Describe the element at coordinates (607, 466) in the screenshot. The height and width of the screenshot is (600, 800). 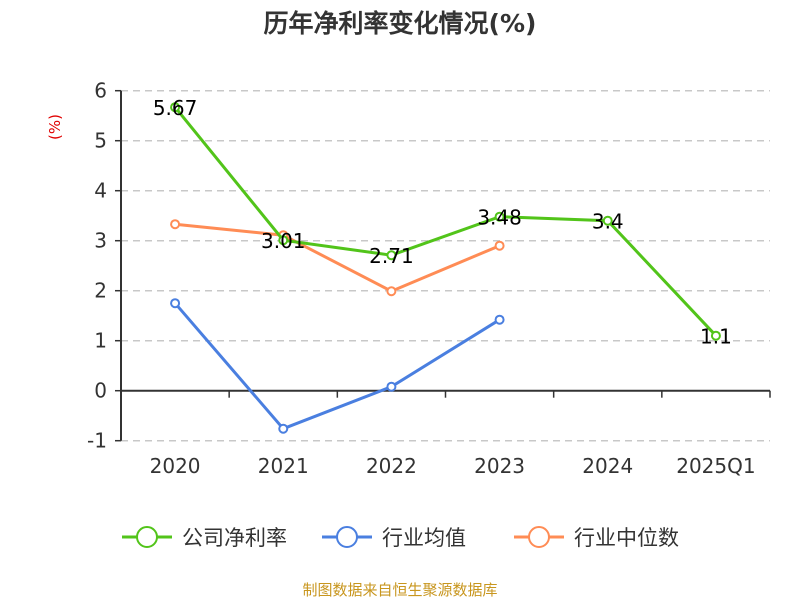
I see `x-tick-label: 2024` at that location.